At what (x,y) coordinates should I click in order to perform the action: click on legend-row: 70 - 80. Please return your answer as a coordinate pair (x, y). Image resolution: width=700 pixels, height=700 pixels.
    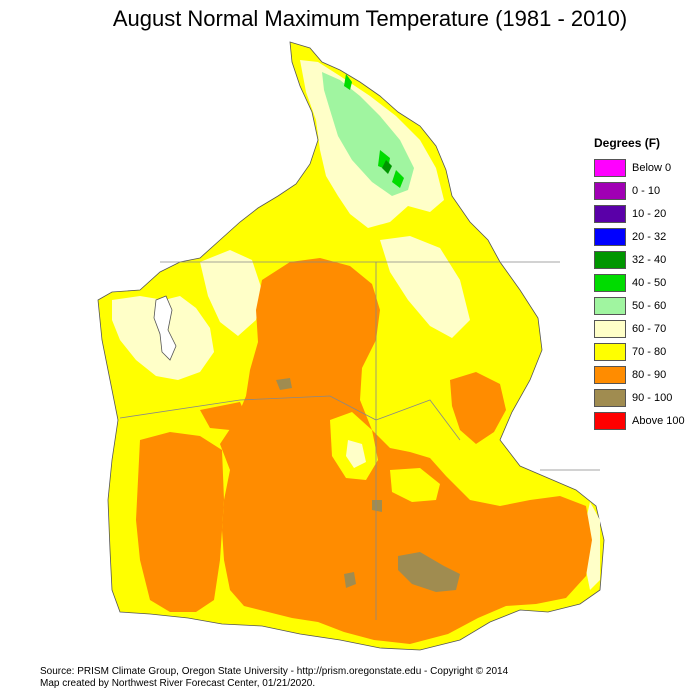
    Looking at the image, I should click on (639, 351).